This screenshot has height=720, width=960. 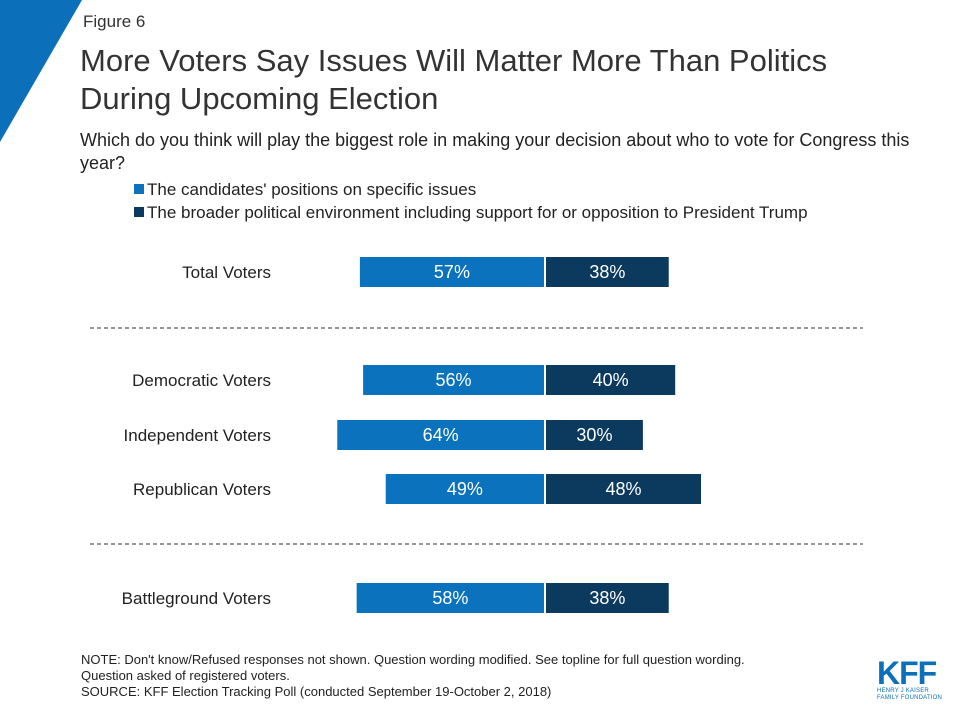 I want to click on data-label-issues-total-voters: 57%, so click(x=452, y=272).